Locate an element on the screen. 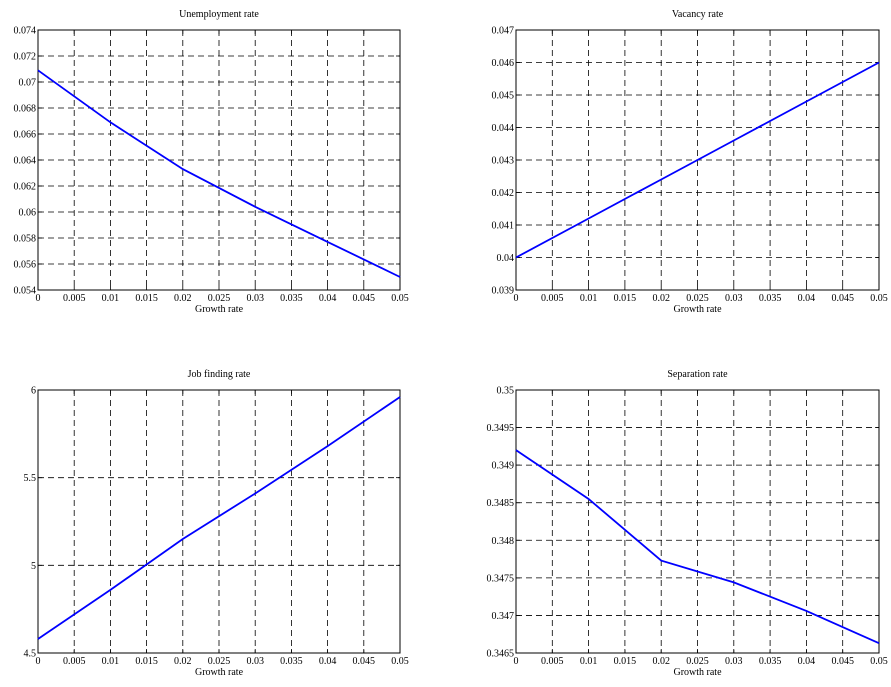 Image resolution: width=891 pixels, height=687 pixels. separation-xtick-label: 0.035 is located at coordinates (770, 661).